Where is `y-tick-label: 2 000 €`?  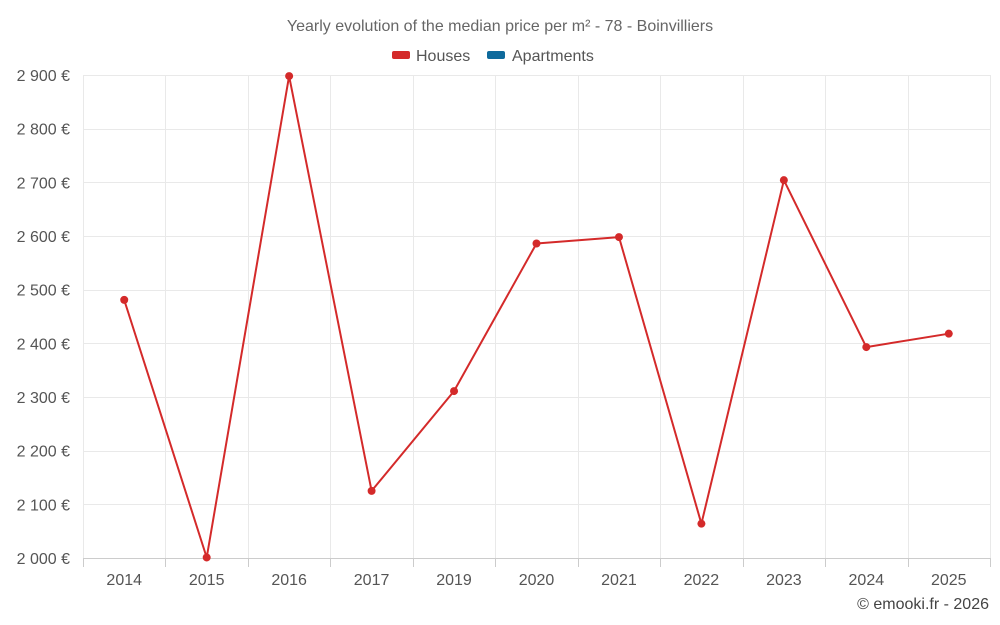 y-tick-label: 2 000 € is located at coordinates (43, 559).